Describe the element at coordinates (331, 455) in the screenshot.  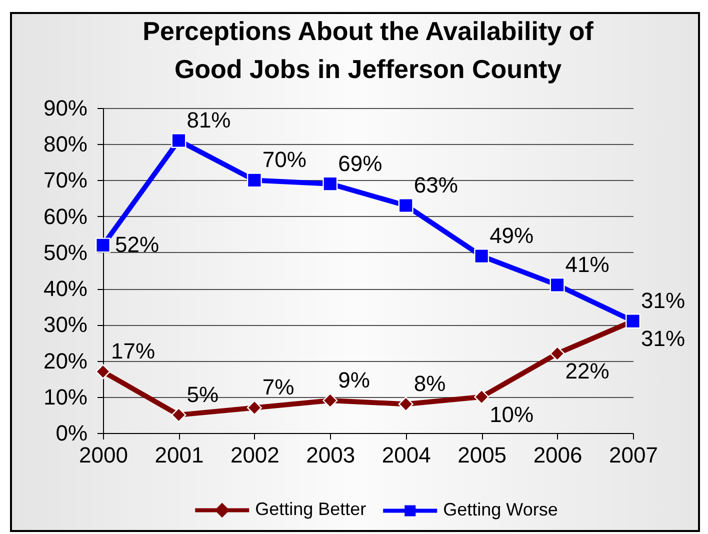
I see `x-tick-label: 2003` at that location.